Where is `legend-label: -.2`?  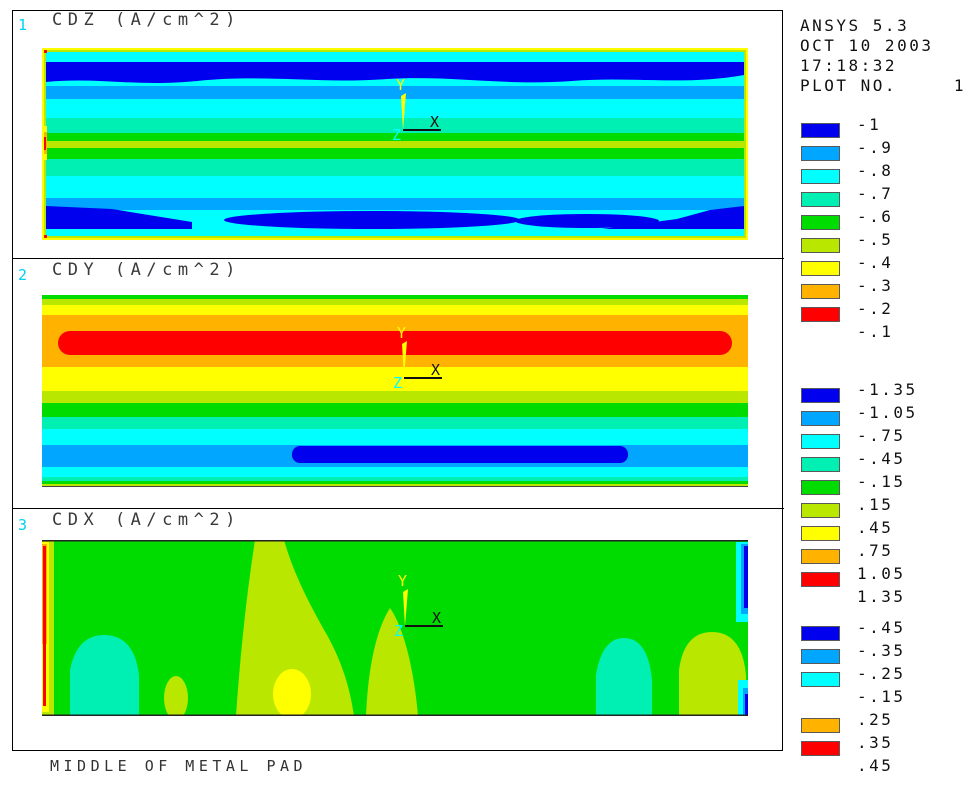 legend-label: -.2 is located at coordinates (875, 308).